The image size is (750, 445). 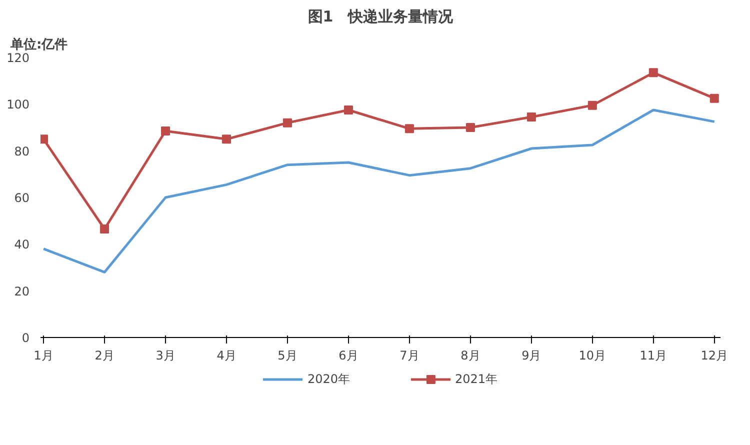 What do you see at coordinates (410, 355) in the screenshot?
I see `x-tick-label: 7月` at bounding box center [410, 355].